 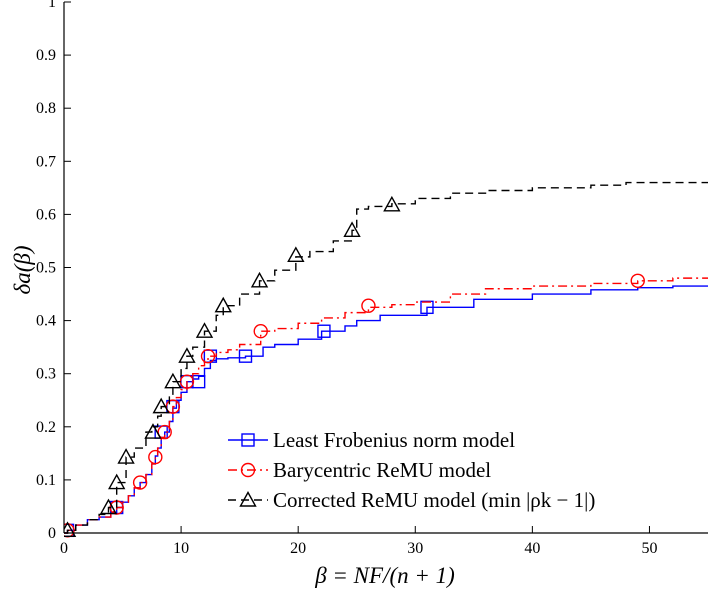 What do you see at coordinates (22, 270) in the screenshot?
I see `y-axis-label: δa(β)` at bounding box center [22, 270].